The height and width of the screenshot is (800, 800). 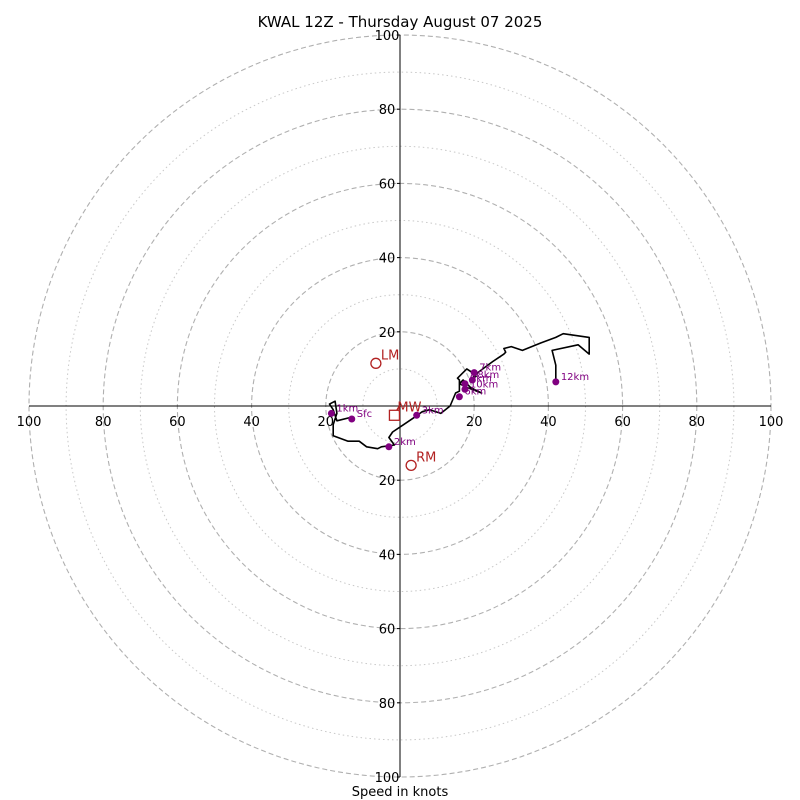 What do you see at coordinates (426, 457) in the screenshot?
I see `right-mover-label: RM` at bounding box center [426, 457].